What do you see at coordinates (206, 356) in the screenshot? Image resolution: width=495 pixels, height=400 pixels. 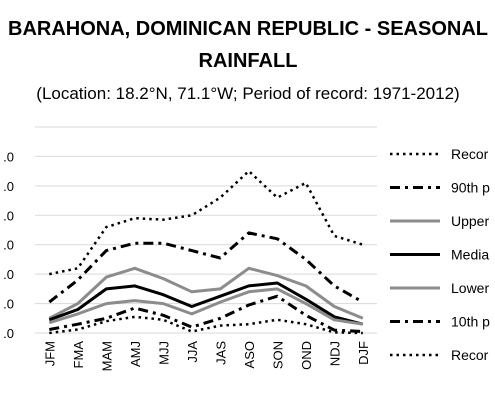 I see `x-axis-tick-labels: JFM FMA MAM AMJ MJJ JJA JAS ASO SON OND NDJ DJF` at bounding box center [206, 356].